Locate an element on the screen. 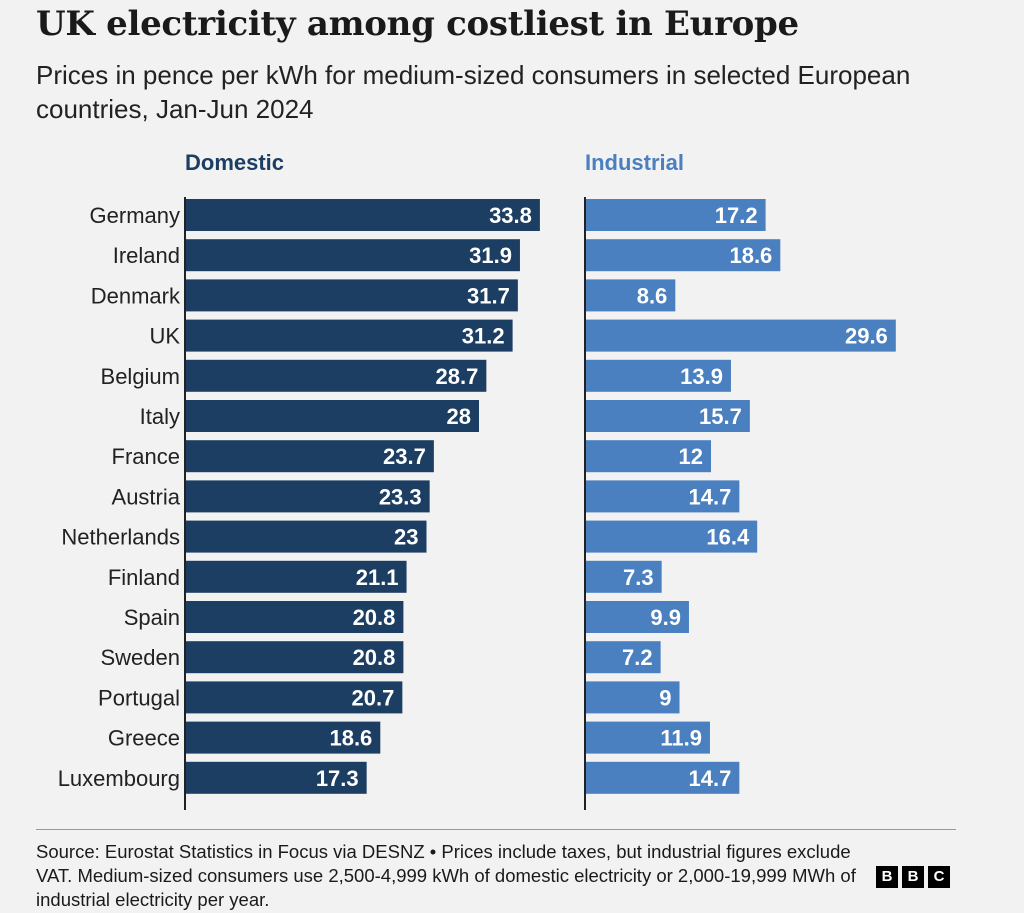 The height and width of the screenshot is (913, 1024). category-label: Austria is located at coordinates (146, 496).